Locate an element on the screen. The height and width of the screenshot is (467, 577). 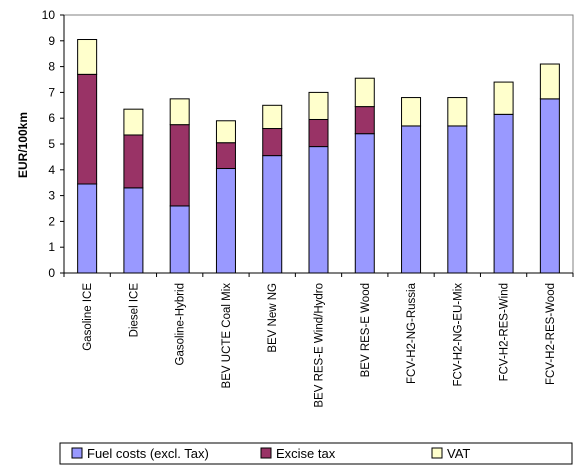
category-label: BEV New NG is located at coordinates (273, 318).